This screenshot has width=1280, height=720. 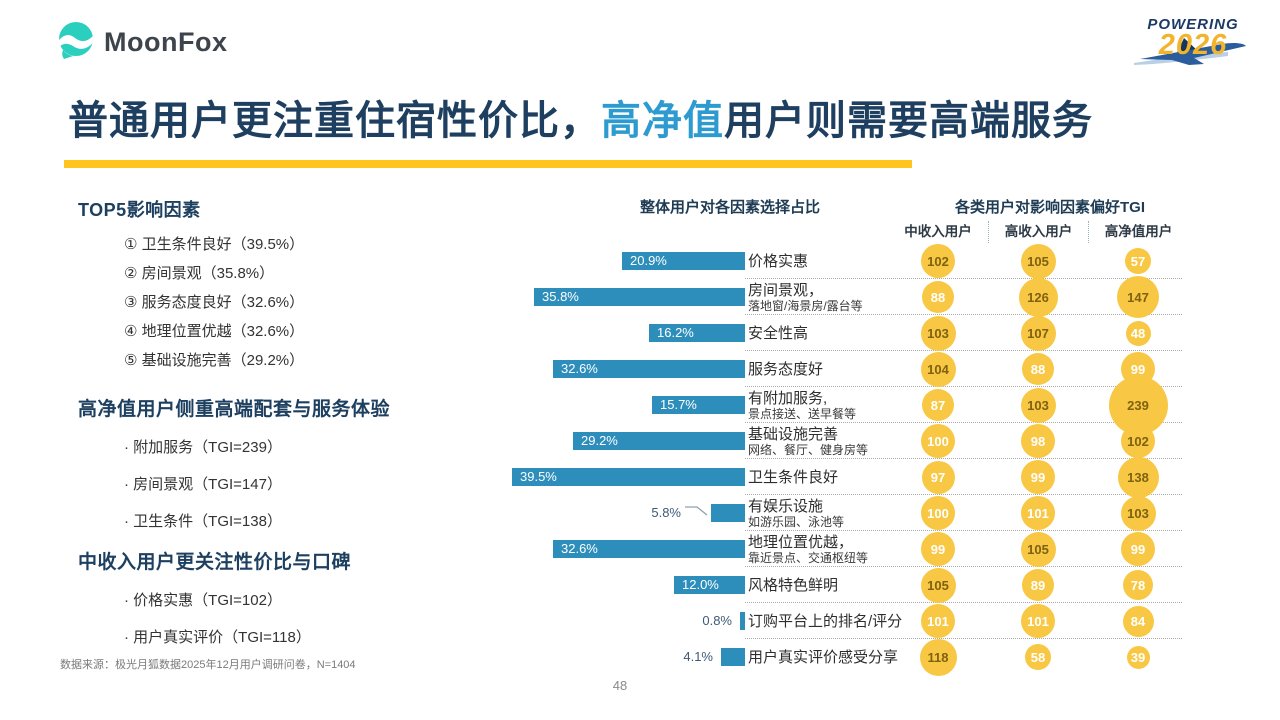 What do you see at coordinates (835, 261) in the screenshot?
I see `factor-label: 价格实惠` at bounding box center [835, 261].